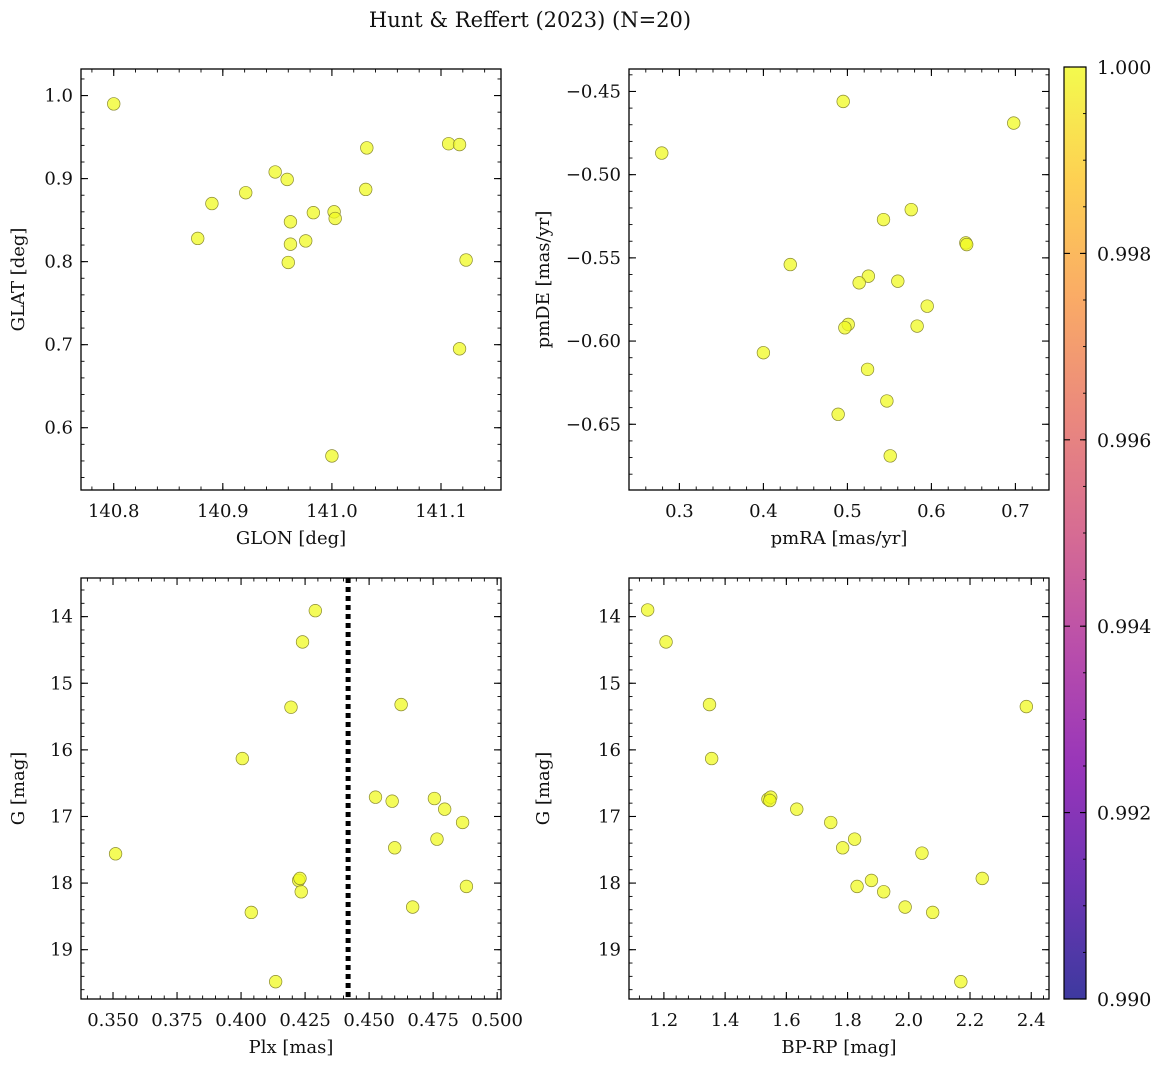 This screenshot has height=1067, width=1161. What do you see at coordinates (61, 683) in the screenshot?
I see `y-tick-label: 15` at bounding box center [61, 683].